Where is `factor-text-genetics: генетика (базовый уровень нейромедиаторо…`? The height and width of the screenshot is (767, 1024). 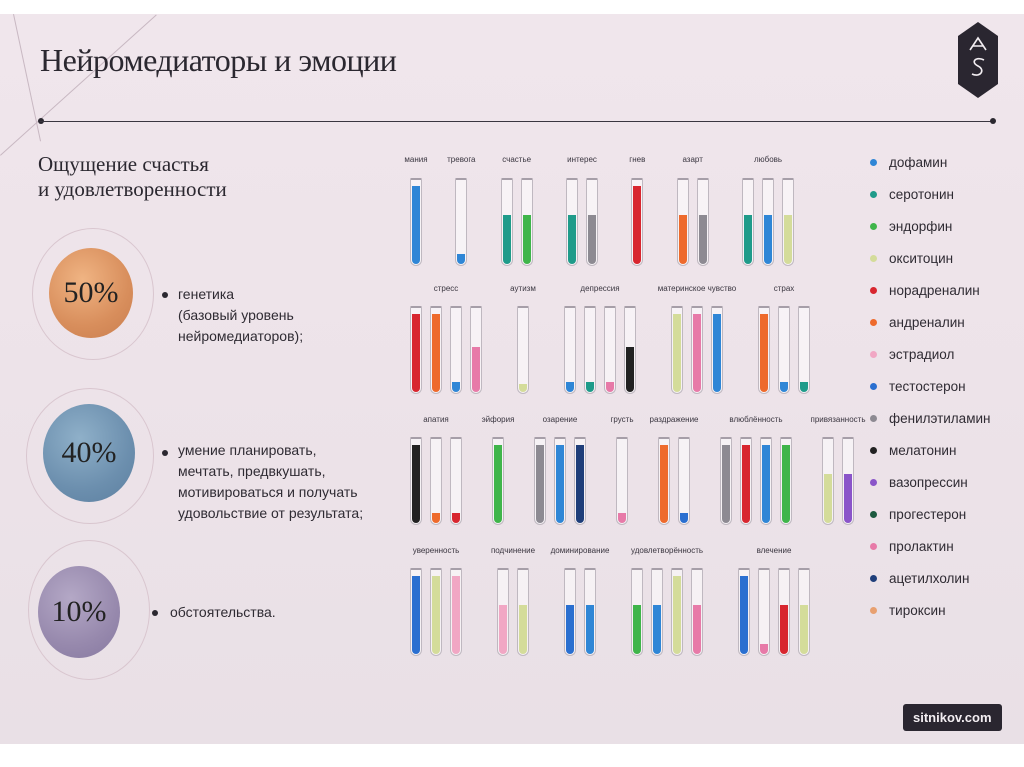
factor-text-genetics: генетика (базовый уровень нейромедиаторо… is located at coordinates (240, 315).